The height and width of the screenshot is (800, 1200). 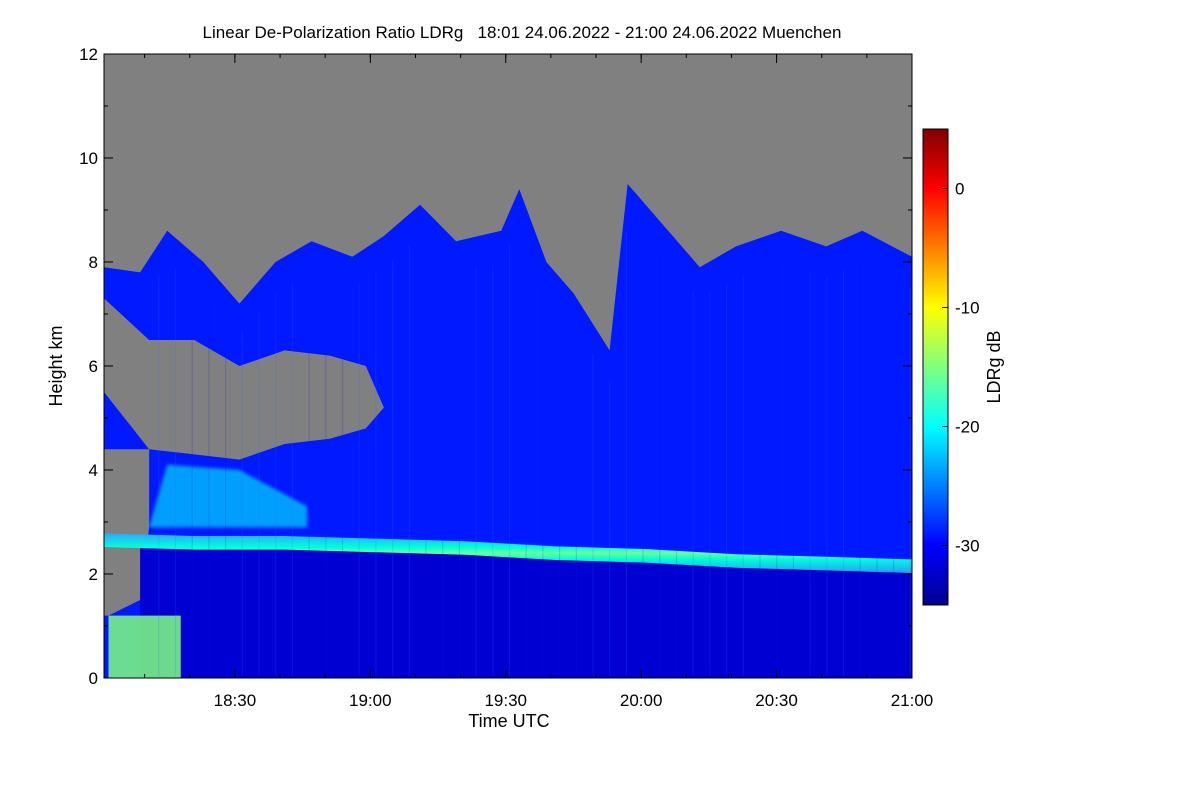 I want to click on aerosol-layer-2km, so click(x=508, y=553).